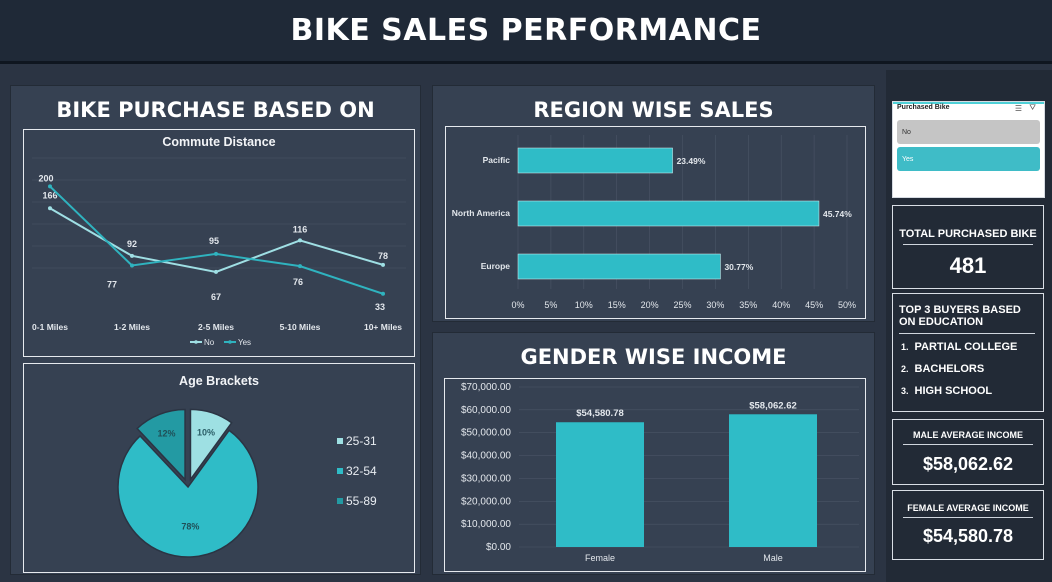 The height and width of the screenshot is (582, 1052). I want to click on data-label: 33, so click(380, 307).